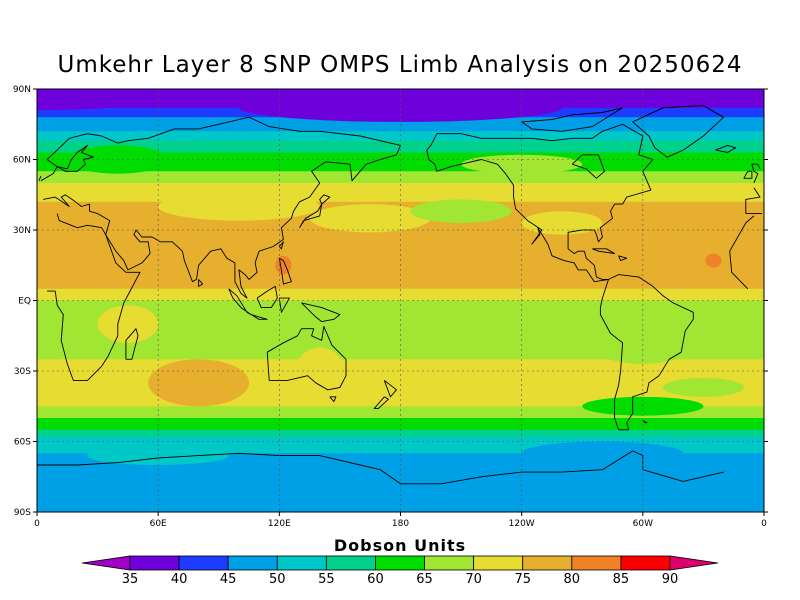 This screenshot has width=800, height=600. Describe the element at coordinates (24, 302) in the screenshot. I see `lat-tick-label: EQ` at that location.